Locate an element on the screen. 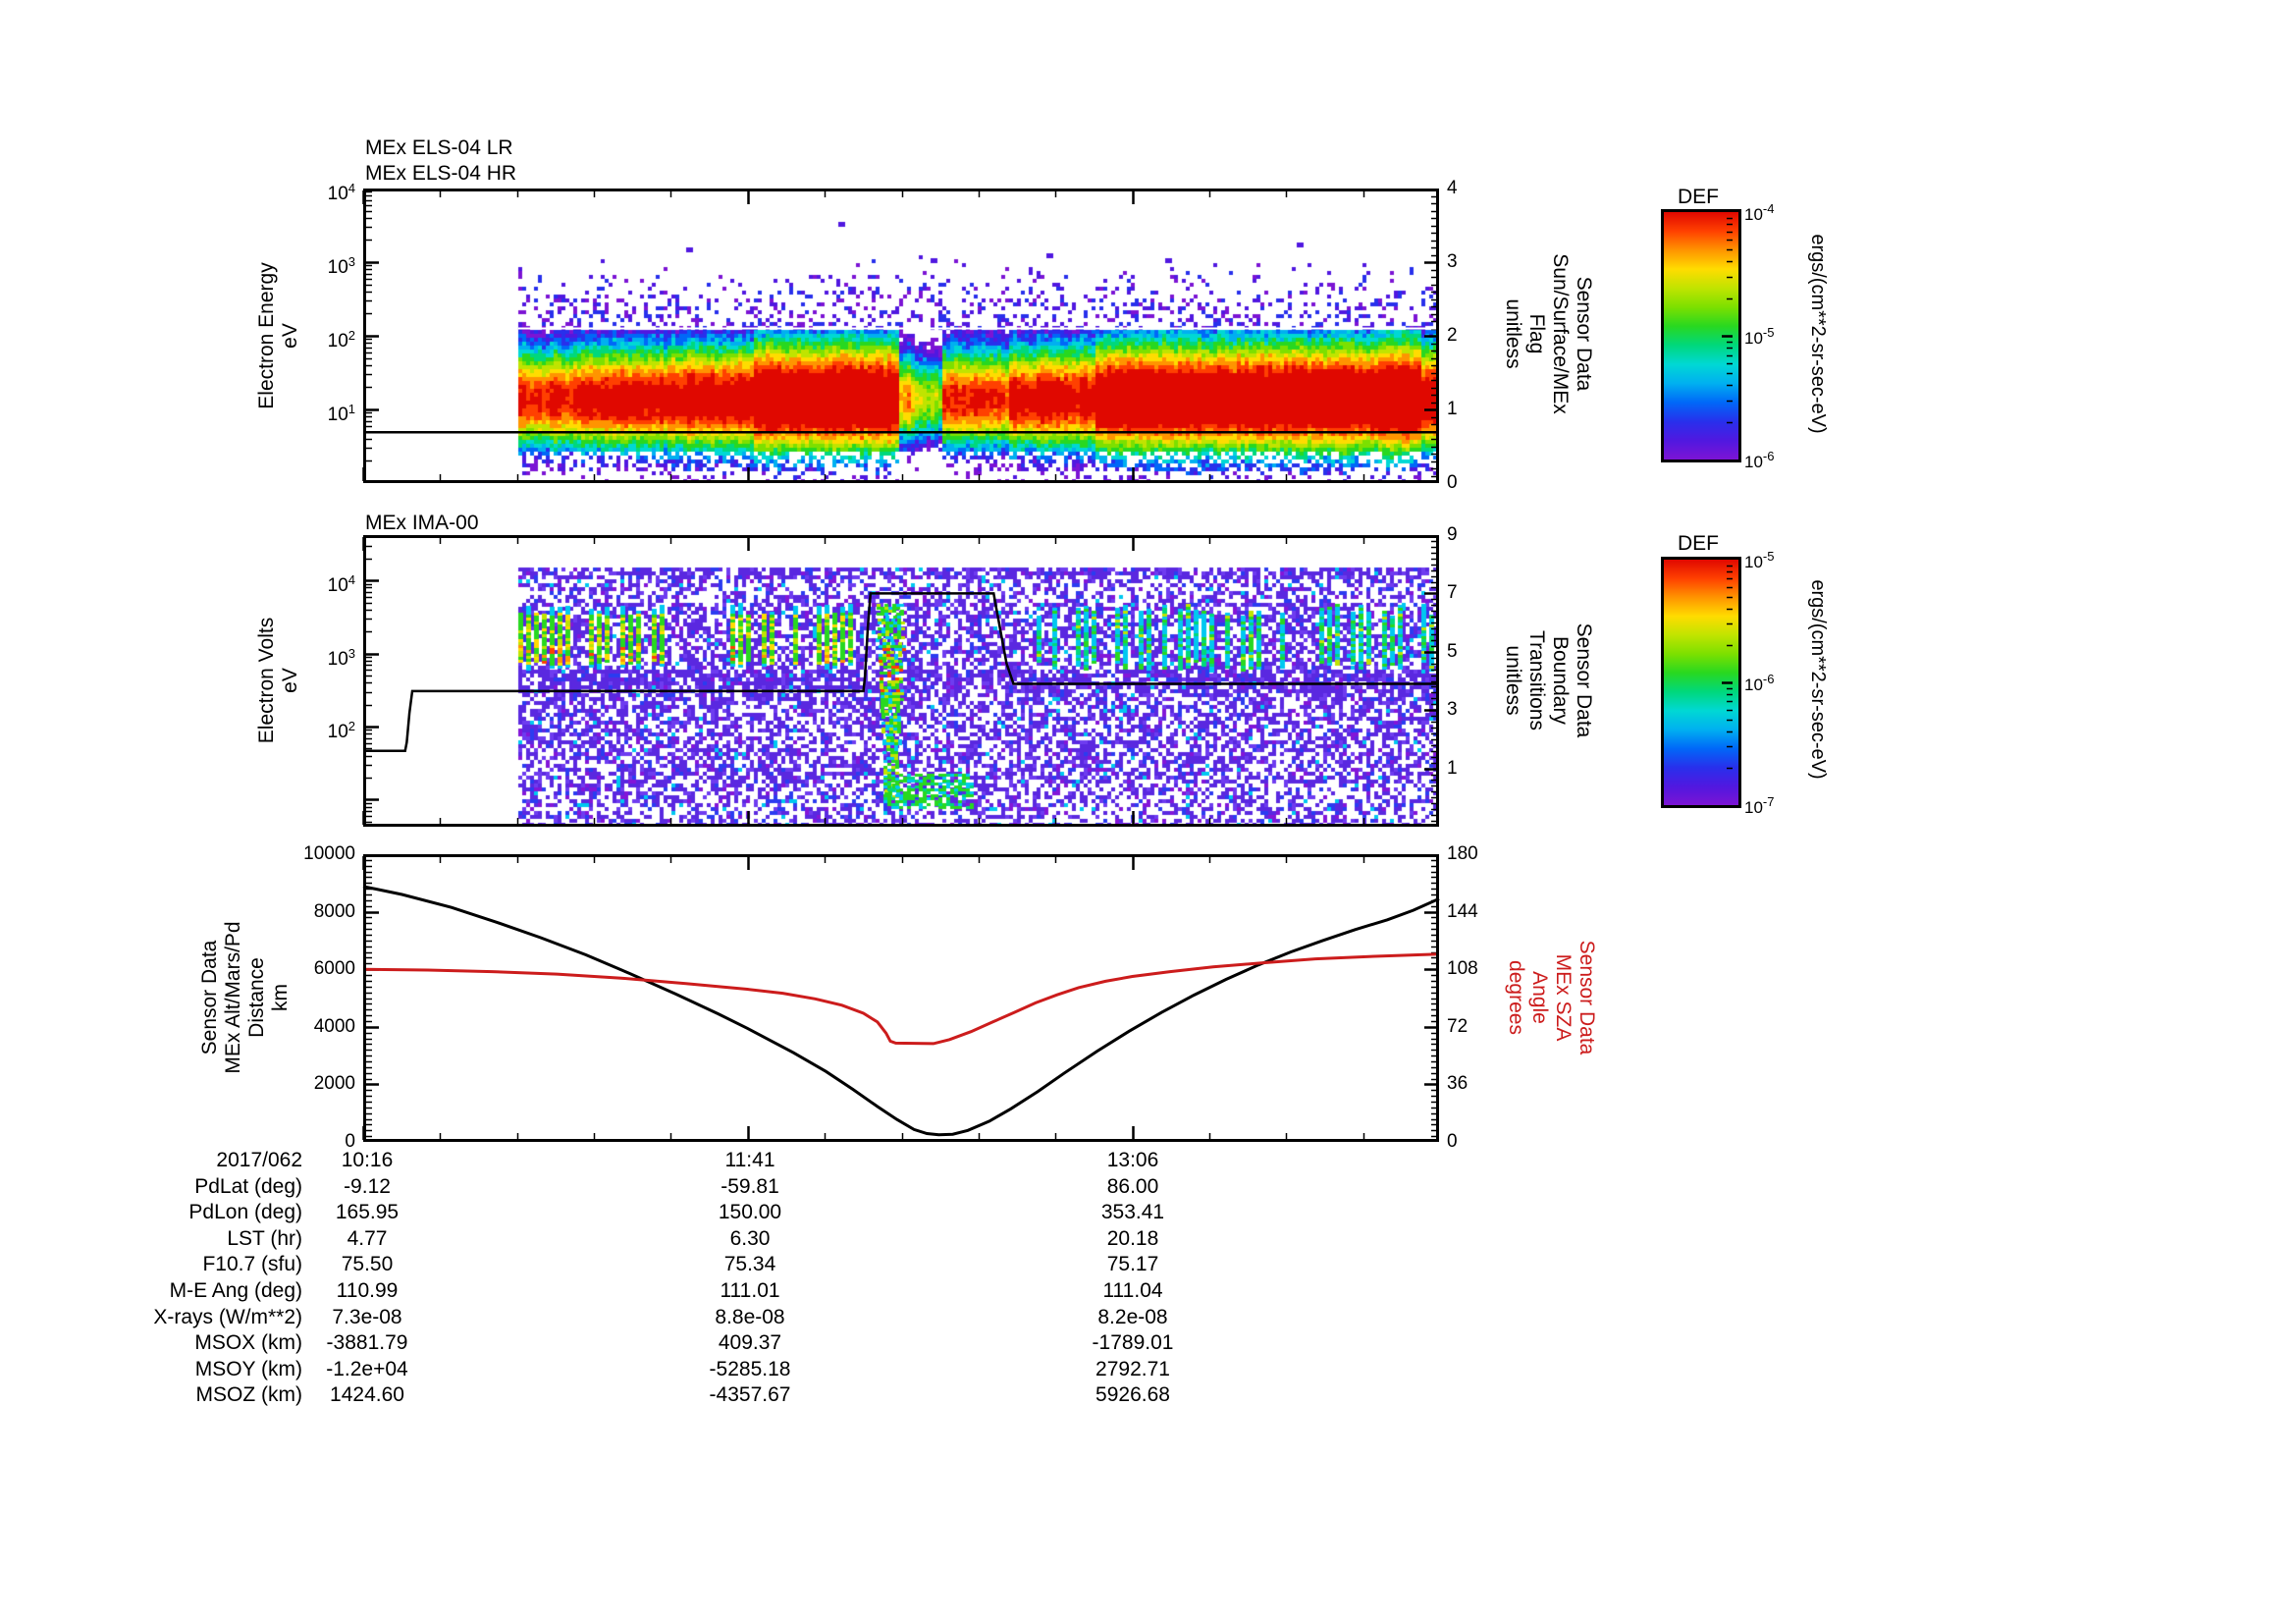  ima-right-label-line1: Sensor Data is located at coordinates (1584, 680).